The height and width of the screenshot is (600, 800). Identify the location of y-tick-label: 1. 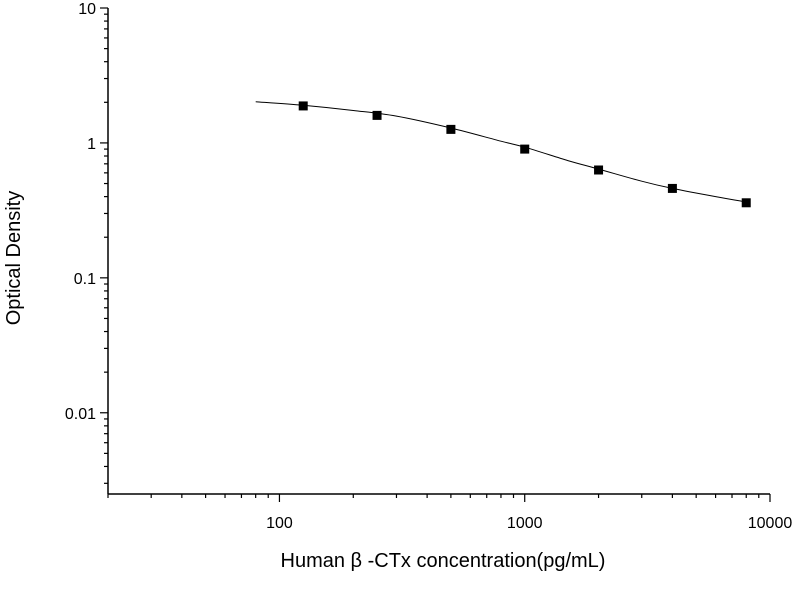
(91, 144).